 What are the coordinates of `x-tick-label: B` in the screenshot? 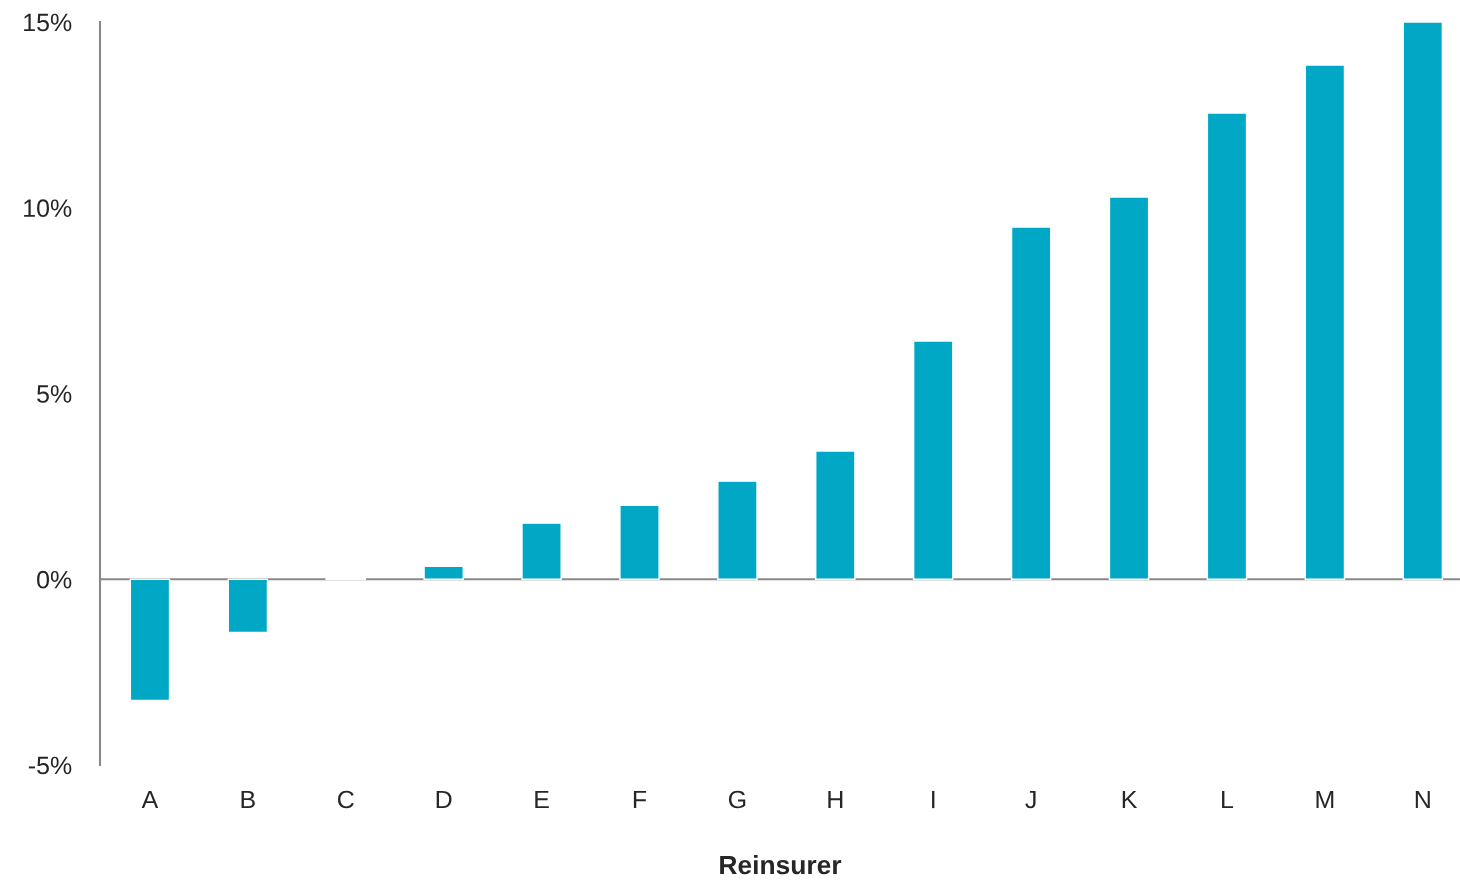 It's located at (248, 799).